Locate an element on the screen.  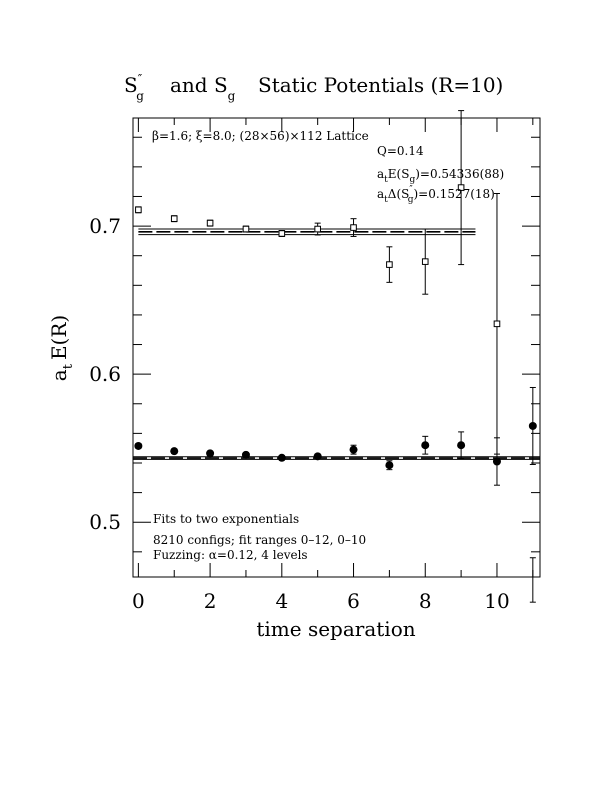
title-middle: and Sg is located at coordinates (203, 88).